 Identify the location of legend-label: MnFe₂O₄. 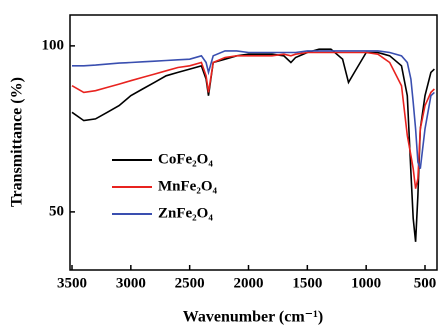
(187, 186).